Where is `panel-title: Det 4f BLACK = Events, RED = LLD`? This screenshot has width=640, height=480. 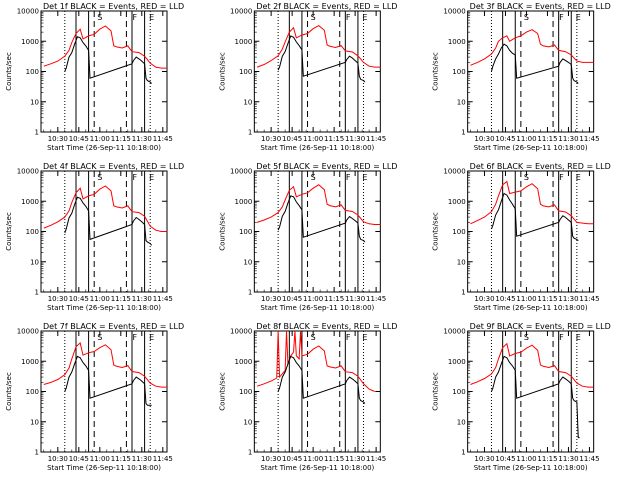 panel-title: Det 4f BLACK = Events, RED = LLD is located at coordinates (113, 166).